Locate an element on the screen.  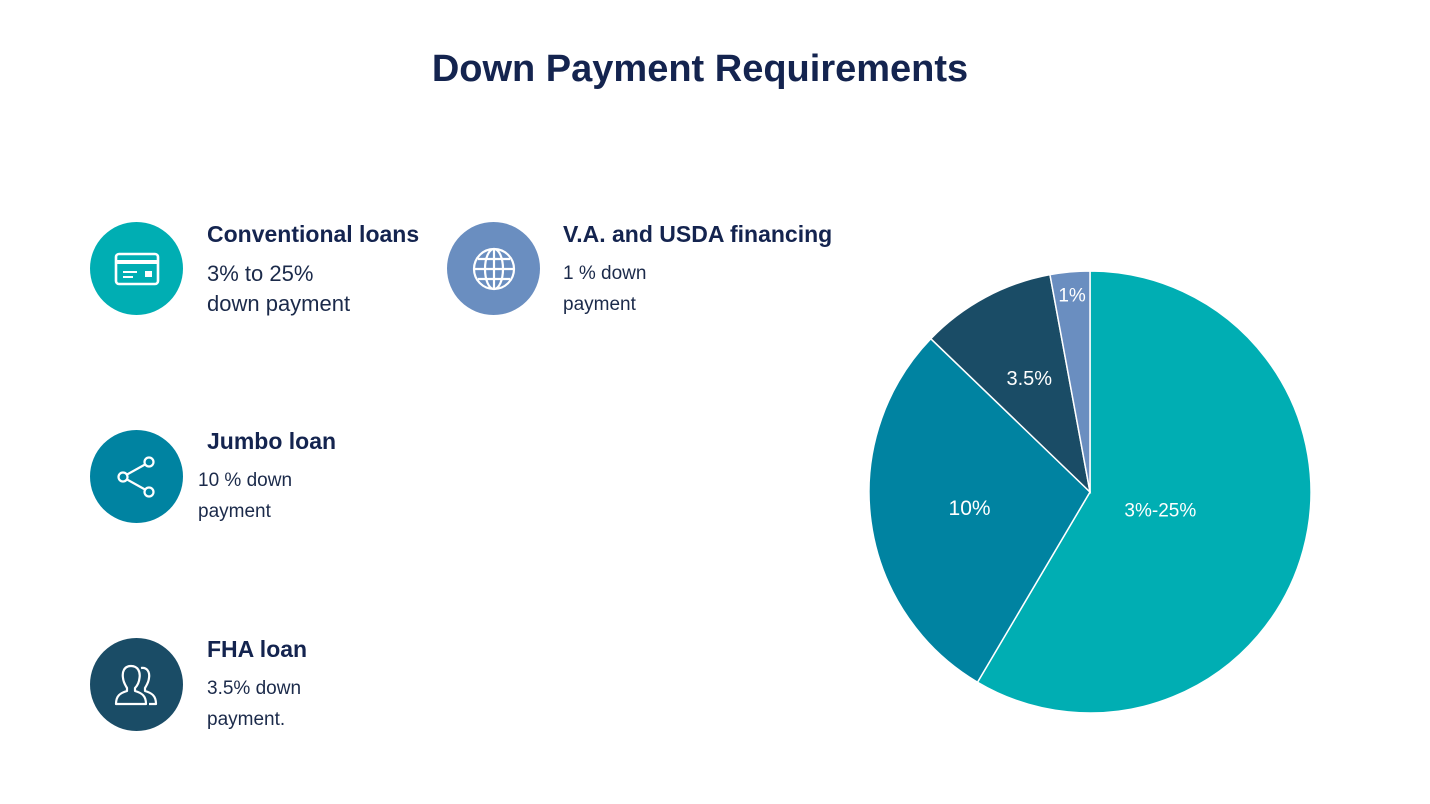
page-title: Down Payment Requirements is located at coordinates (700, 69).